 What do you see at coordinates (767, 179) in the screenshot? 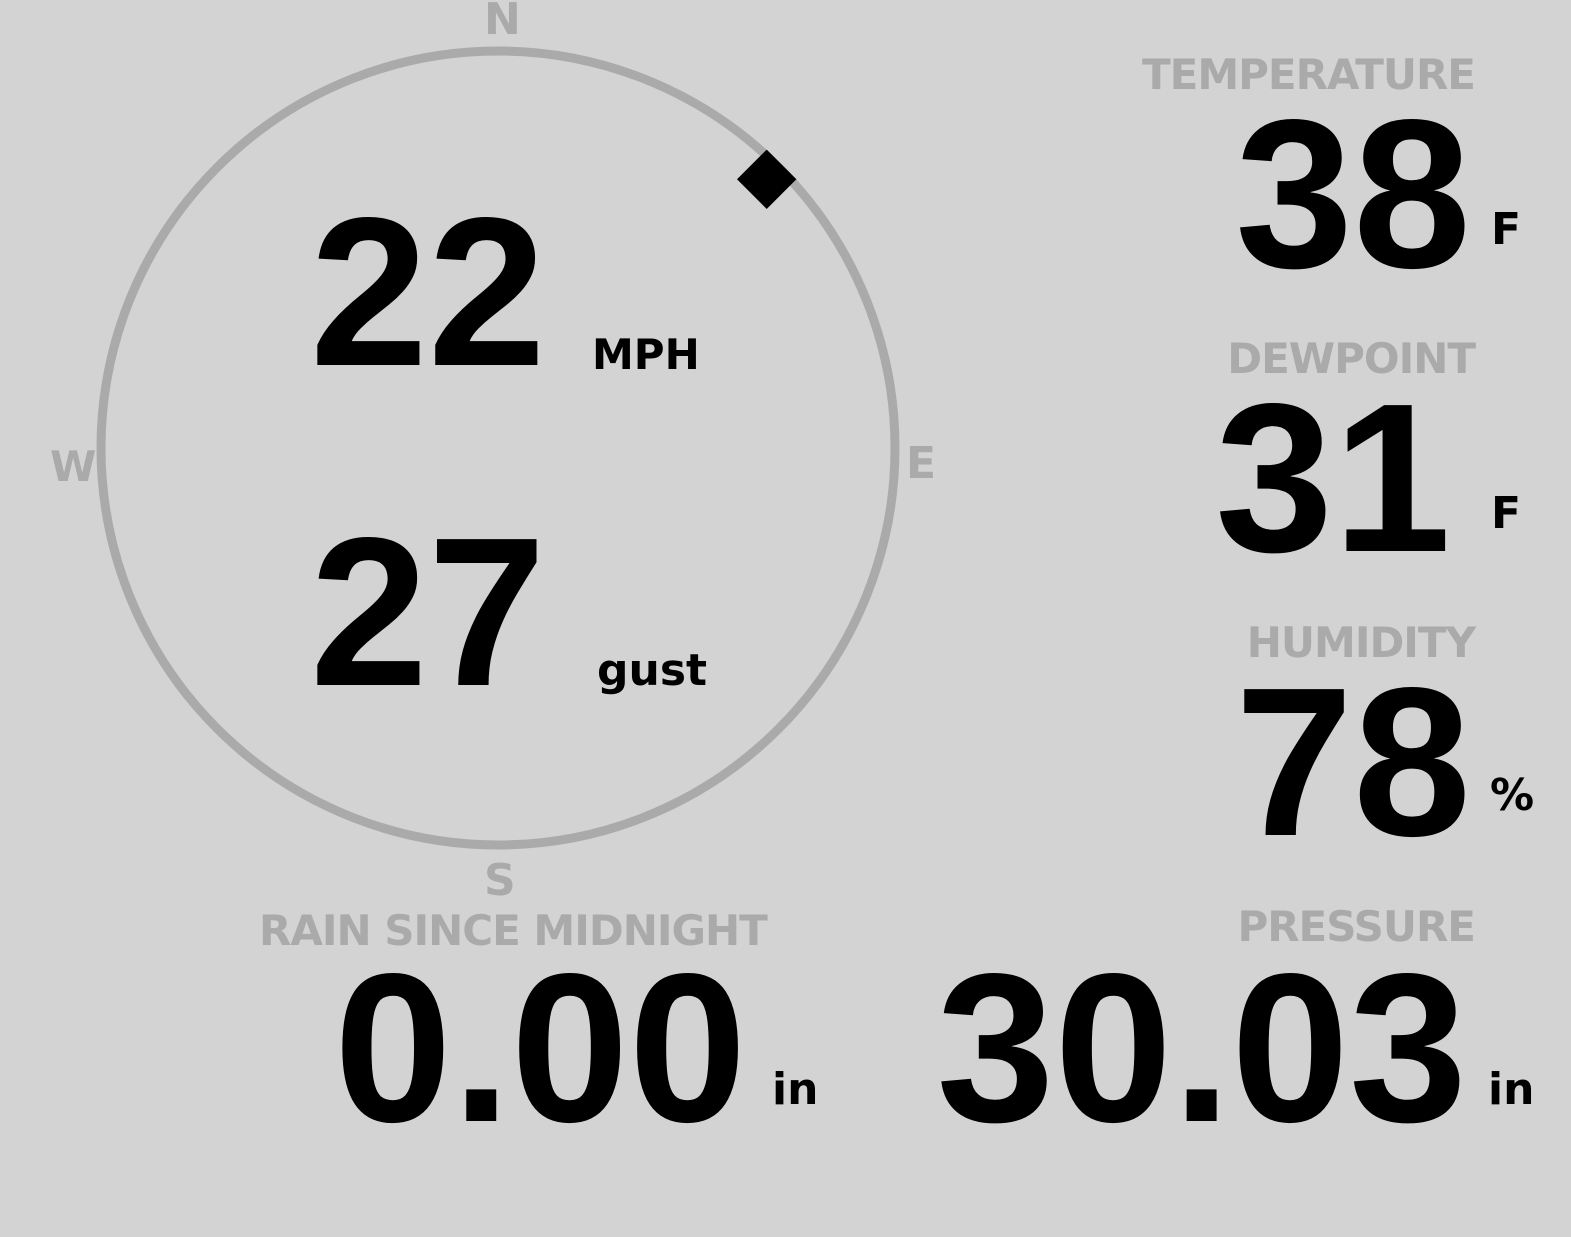
I see `wind-direction-marker` at bounding box center [767, 179].